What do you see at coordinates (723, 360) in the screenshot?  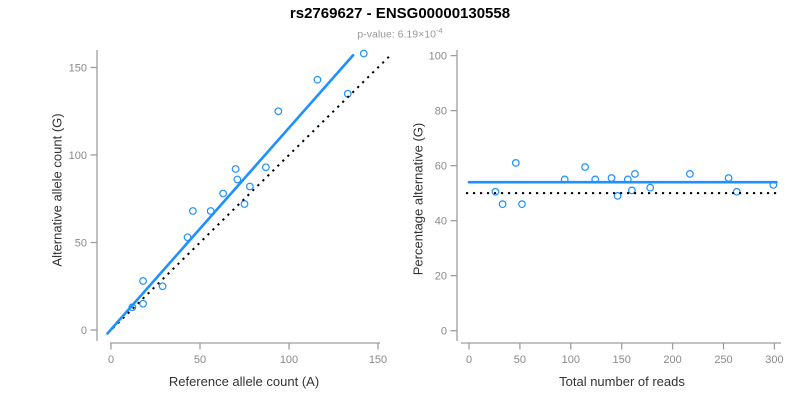 I see `x-tick-label: 250` at bounding box center [723, 360].